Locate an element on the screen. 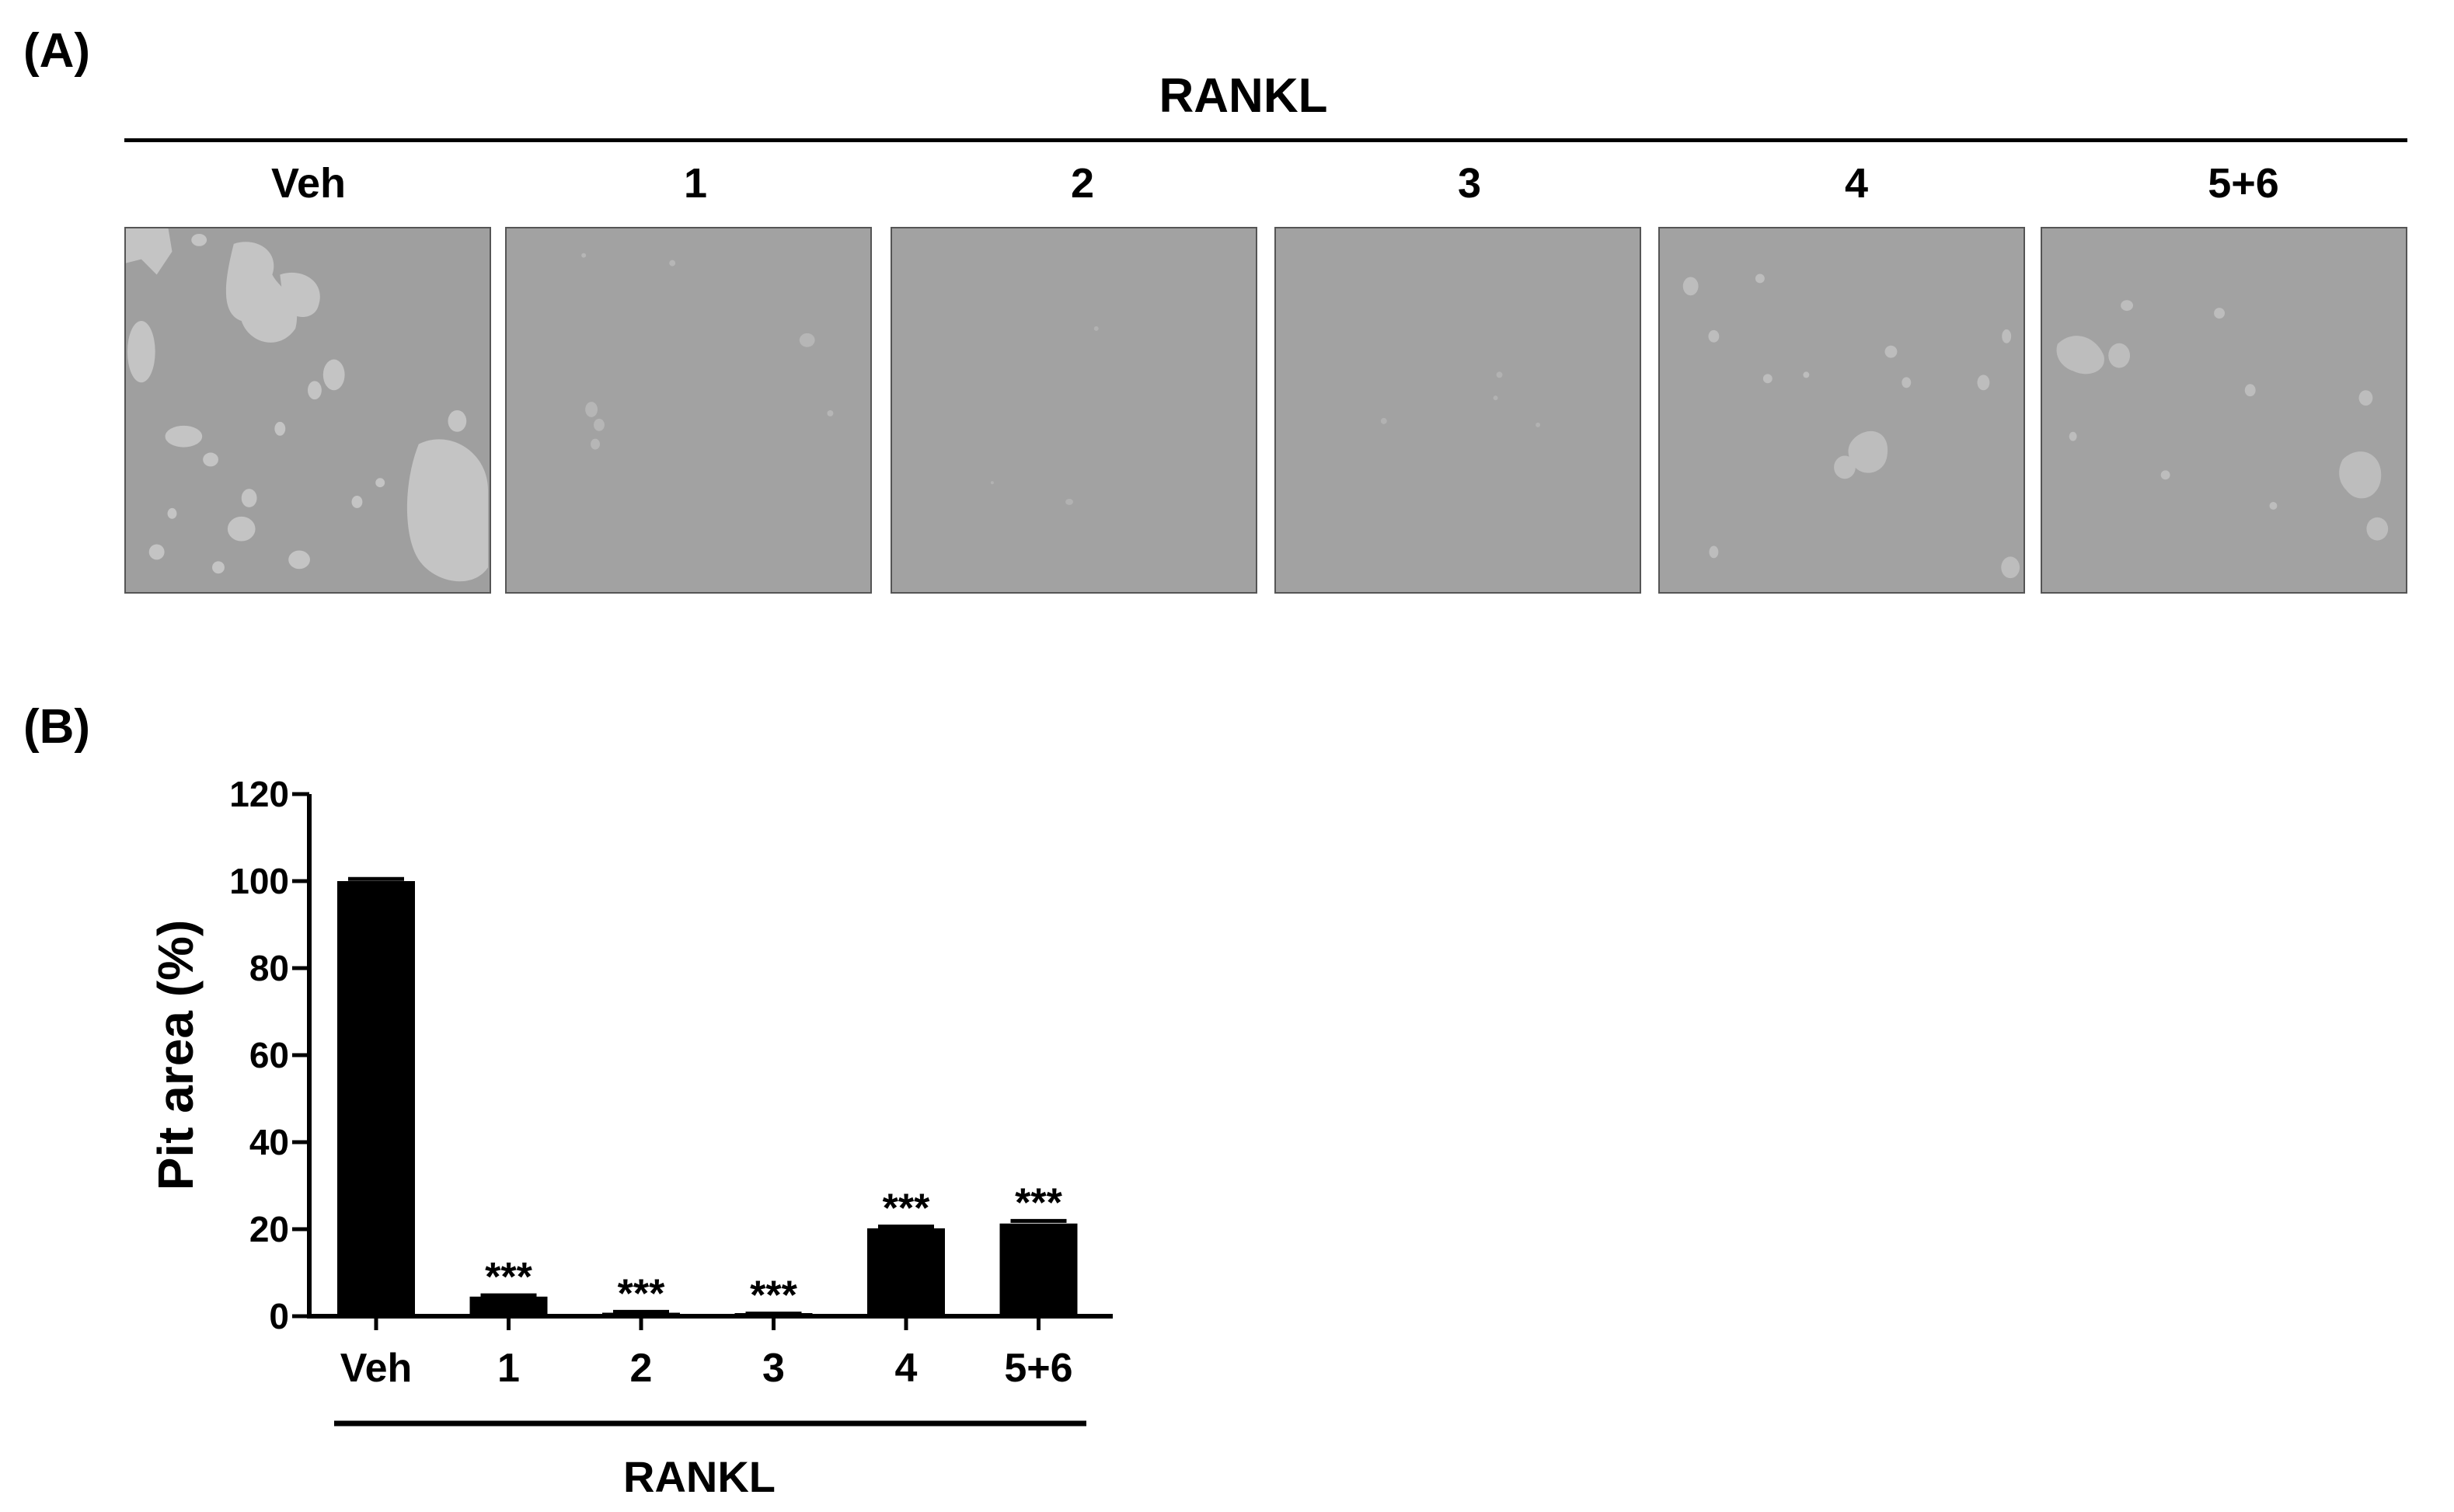  y-tick-label: 20 is located at coordinates (269, 1229).